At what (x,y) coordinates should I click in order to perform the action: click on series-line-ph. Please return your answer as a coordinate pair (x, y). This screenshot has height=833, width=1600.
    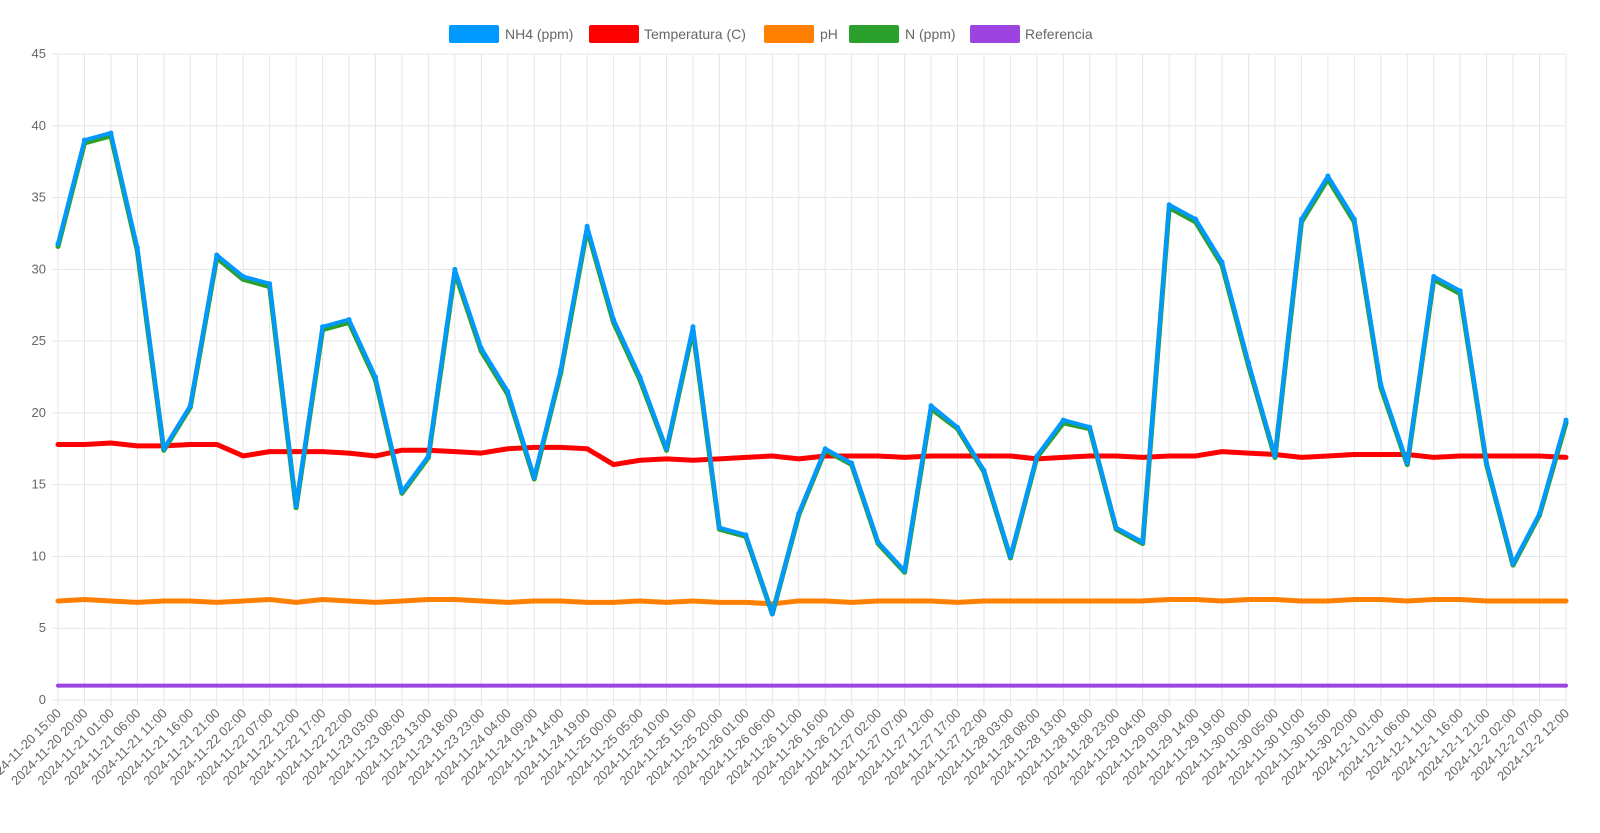
    Looking at the image, I should click on (812, 602).